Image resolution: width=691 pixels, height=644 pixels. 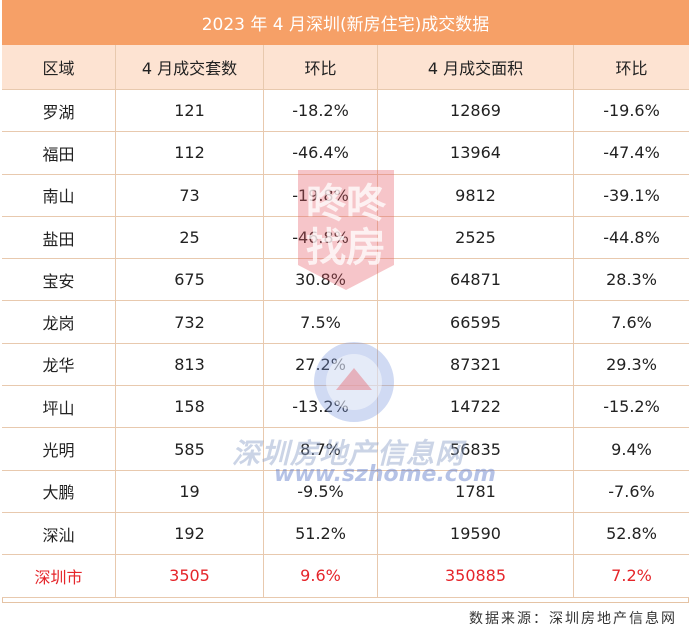 I want to click on cell-area-mom: 7.6%, so click(x=631, y=322).